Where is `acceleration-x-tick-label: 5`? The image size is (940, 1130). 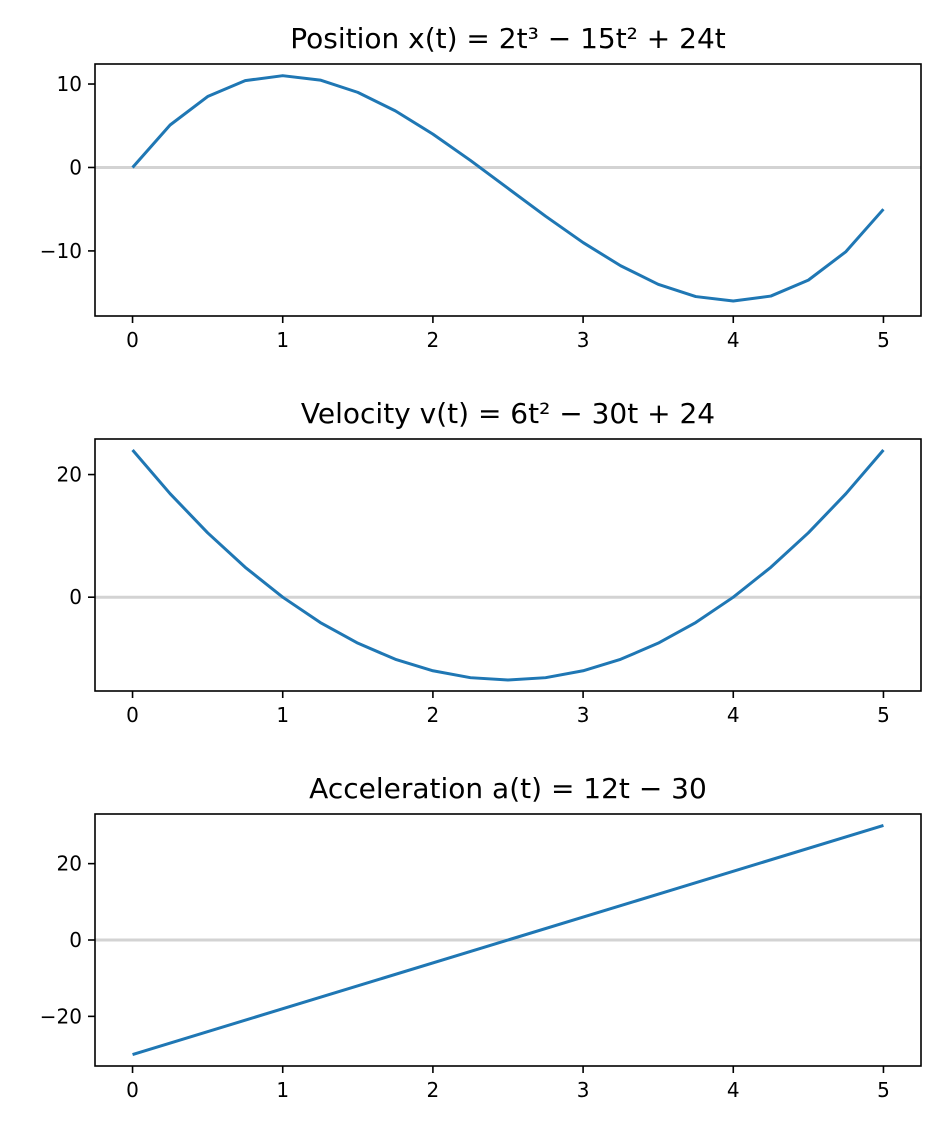 acceleration-x-tick-label: 5 is located at coordinates (883, 1090).